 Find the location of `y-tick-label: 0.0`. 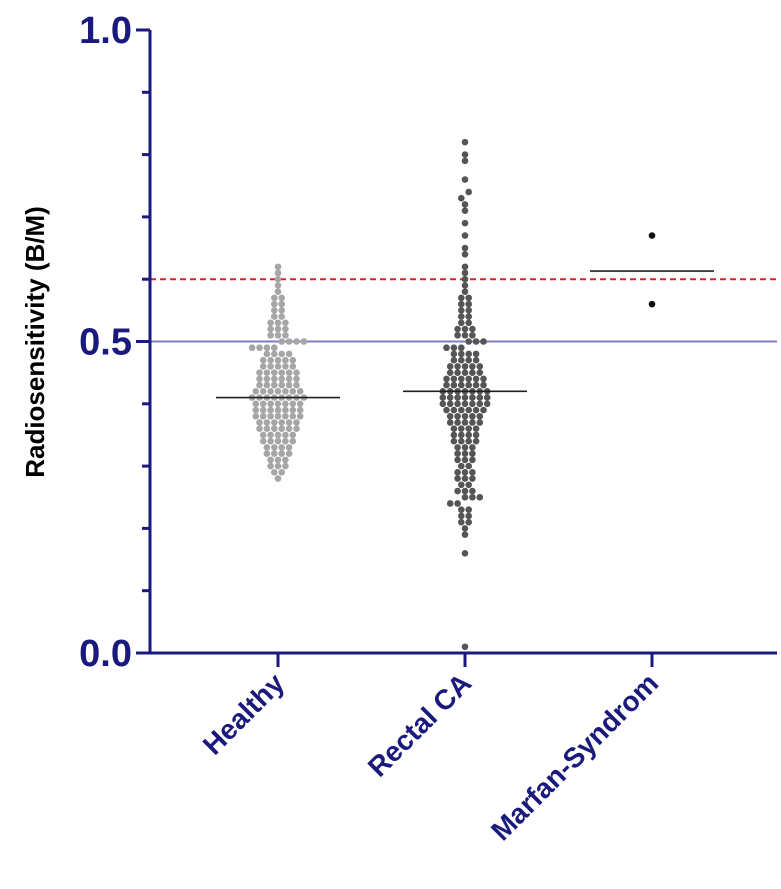

y-tick-label: 0.0 is located at coordinates (105, 654).